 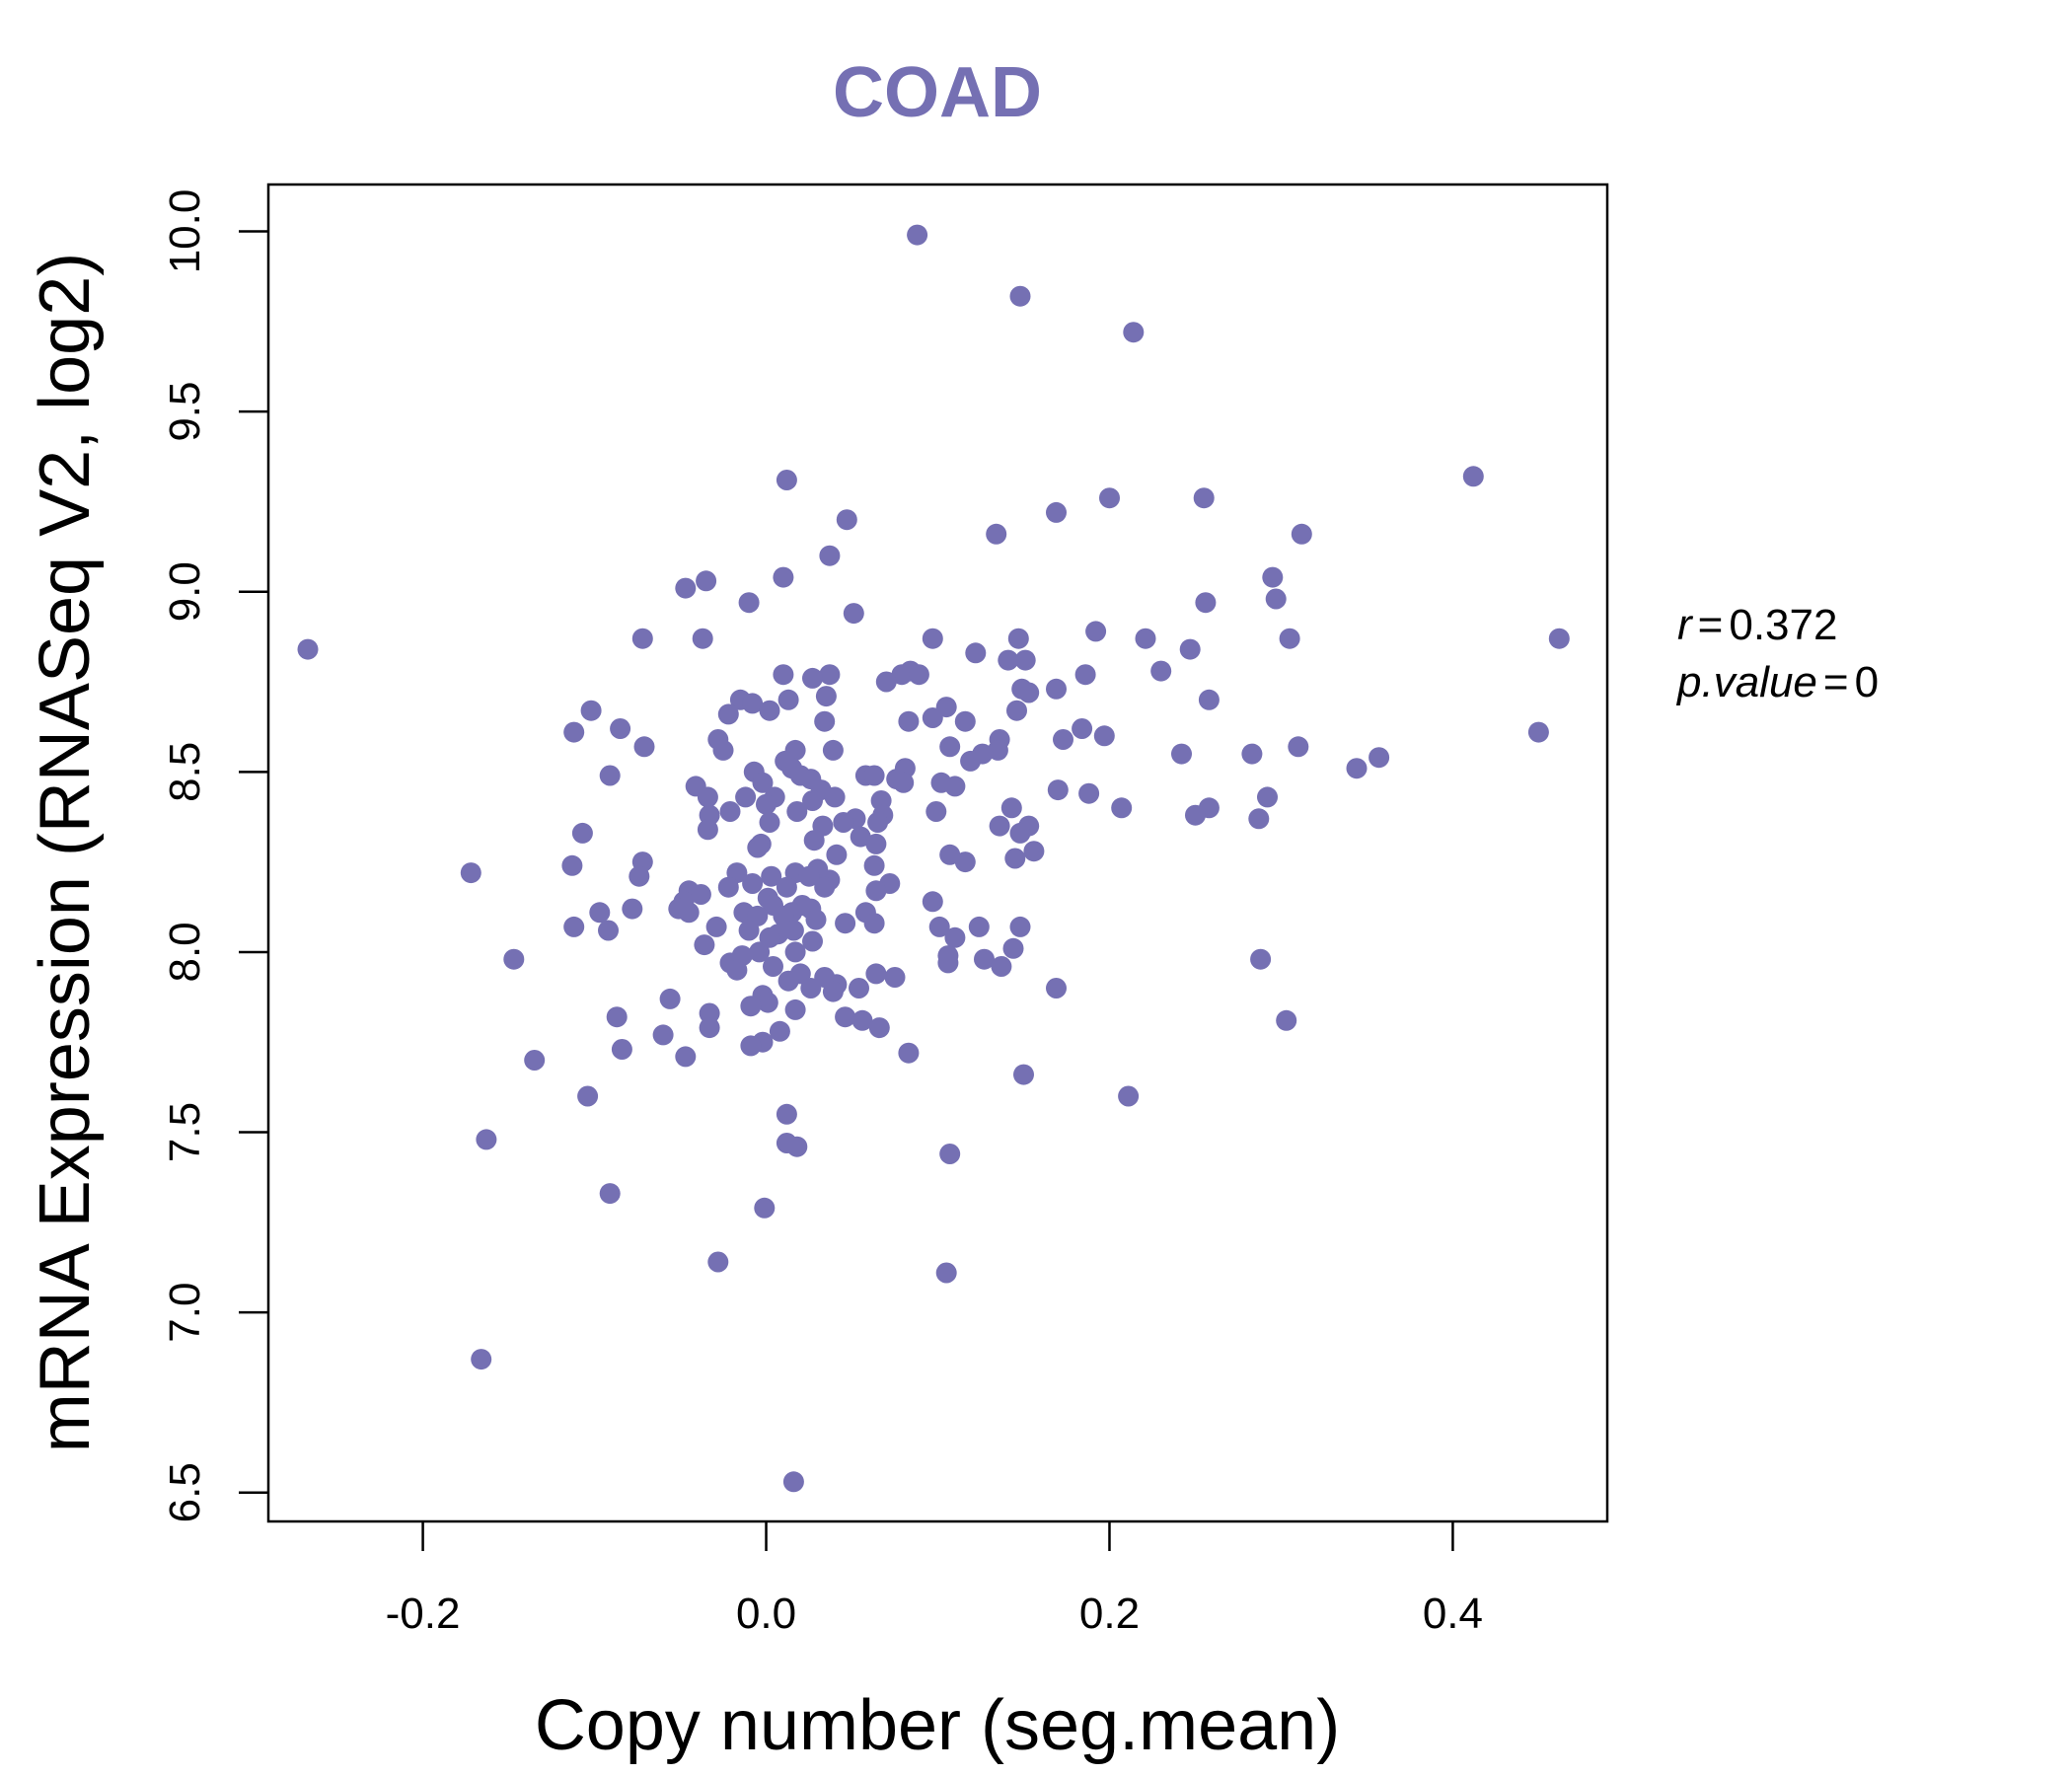 What do you see at coordinates (1746, 682) in the screenshot?
I see `p-label: p.value` at bounding box center [1746, 682].